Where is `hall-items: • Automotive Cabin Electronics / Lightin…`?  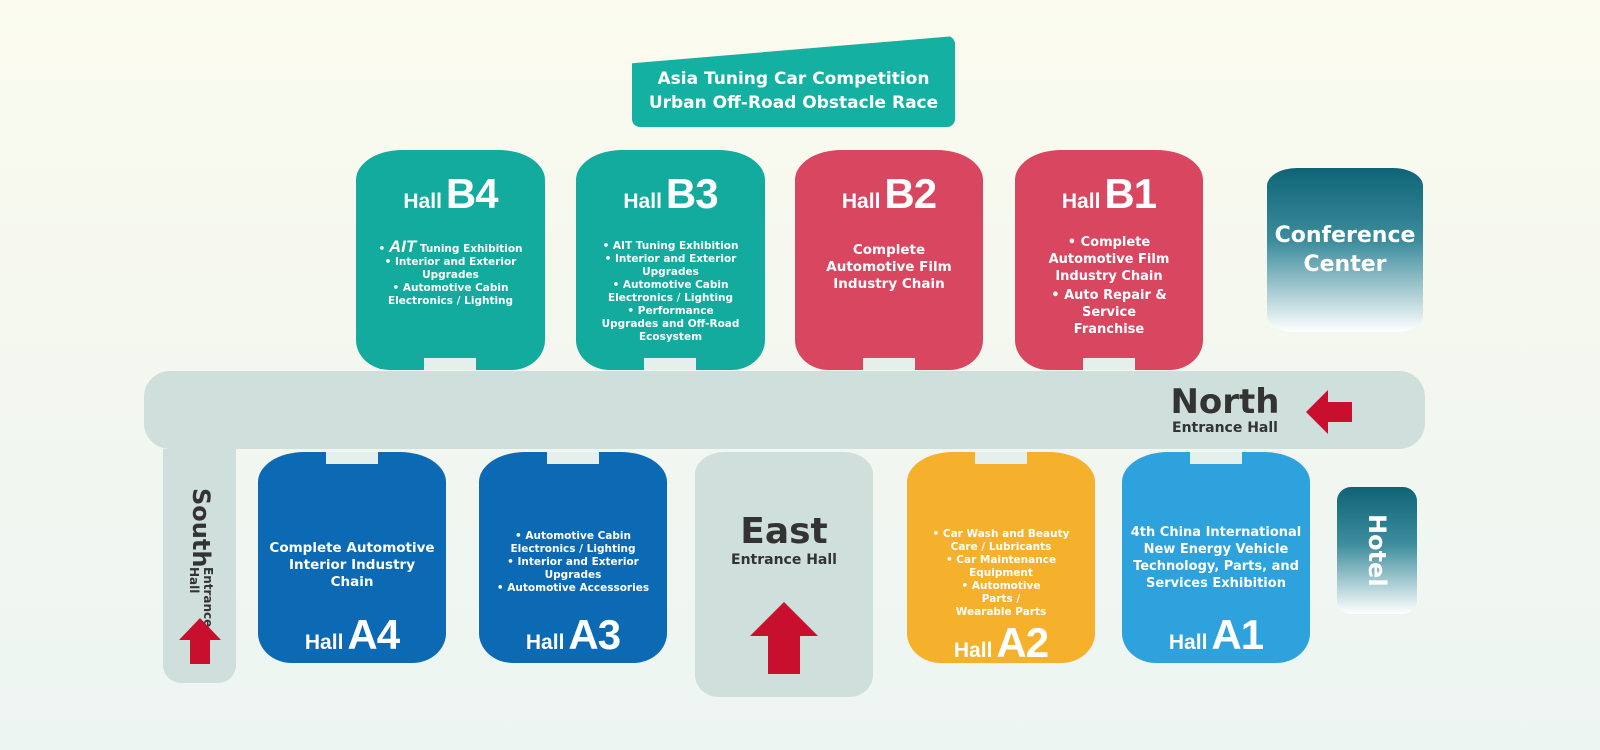
hall-items: • Automotive Cabin Electronics / Lightin… is located at coordinates (573, 562).